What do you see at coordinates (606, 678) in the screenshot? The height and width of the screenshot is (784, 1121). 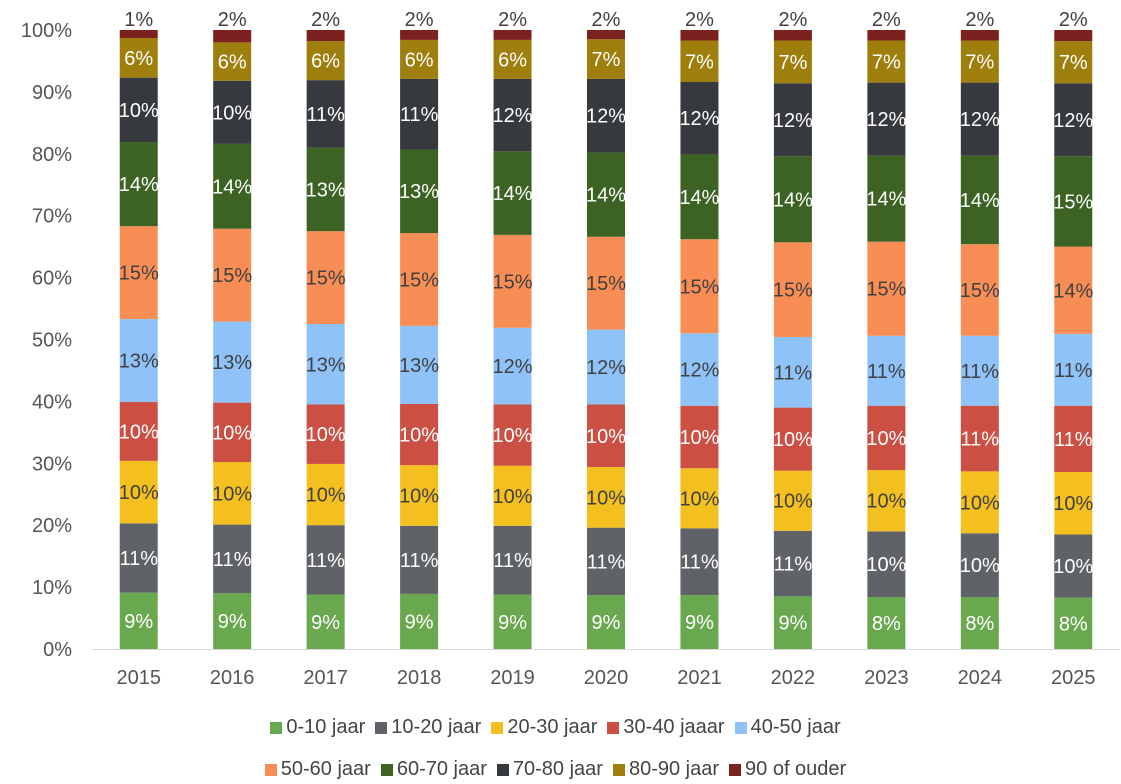 I see `x-tick-label: 2020` at bounding box center [606, 678].